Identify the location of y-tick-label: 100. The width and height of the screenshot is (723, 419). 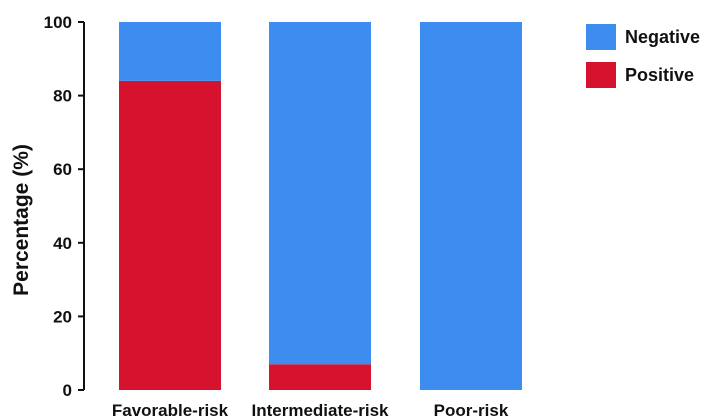
(58, 22).